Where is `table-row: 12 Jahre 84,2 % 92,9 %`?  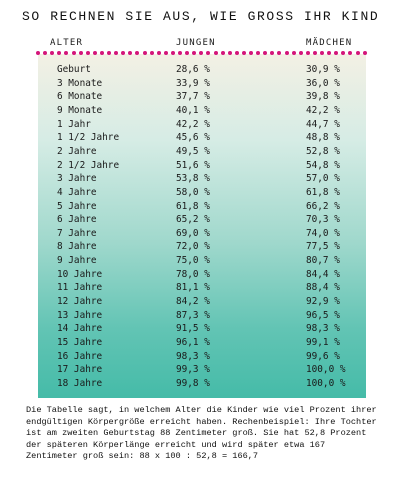
table-row: 12 Jahre 84,2 % 92,9 % is located at coordinates (205, 302).